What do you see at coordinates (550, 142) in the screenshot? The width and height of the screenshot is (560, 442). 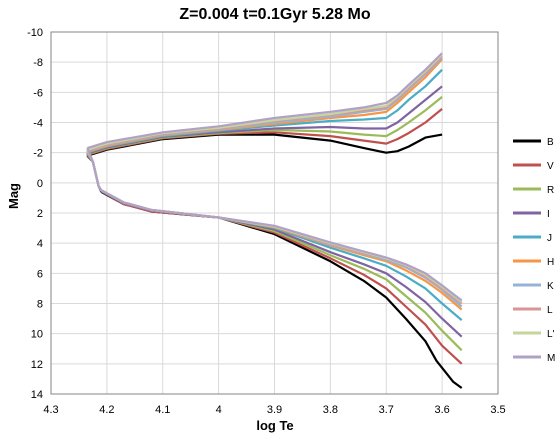 I see `legend-label: B` at bounding box center [550, 142].